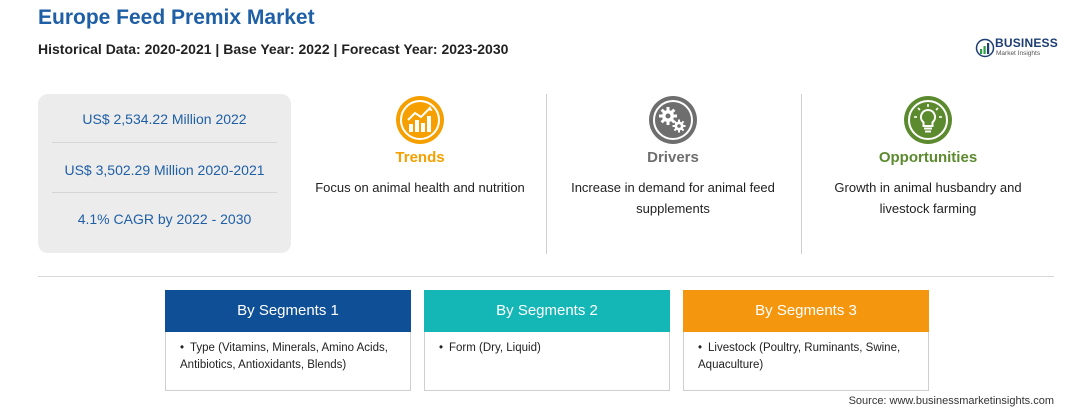 Image resolution: width=1092 pixels, height=411 pixels. I want to click on segment-2-title: By Segments 2, so click(547, 311).